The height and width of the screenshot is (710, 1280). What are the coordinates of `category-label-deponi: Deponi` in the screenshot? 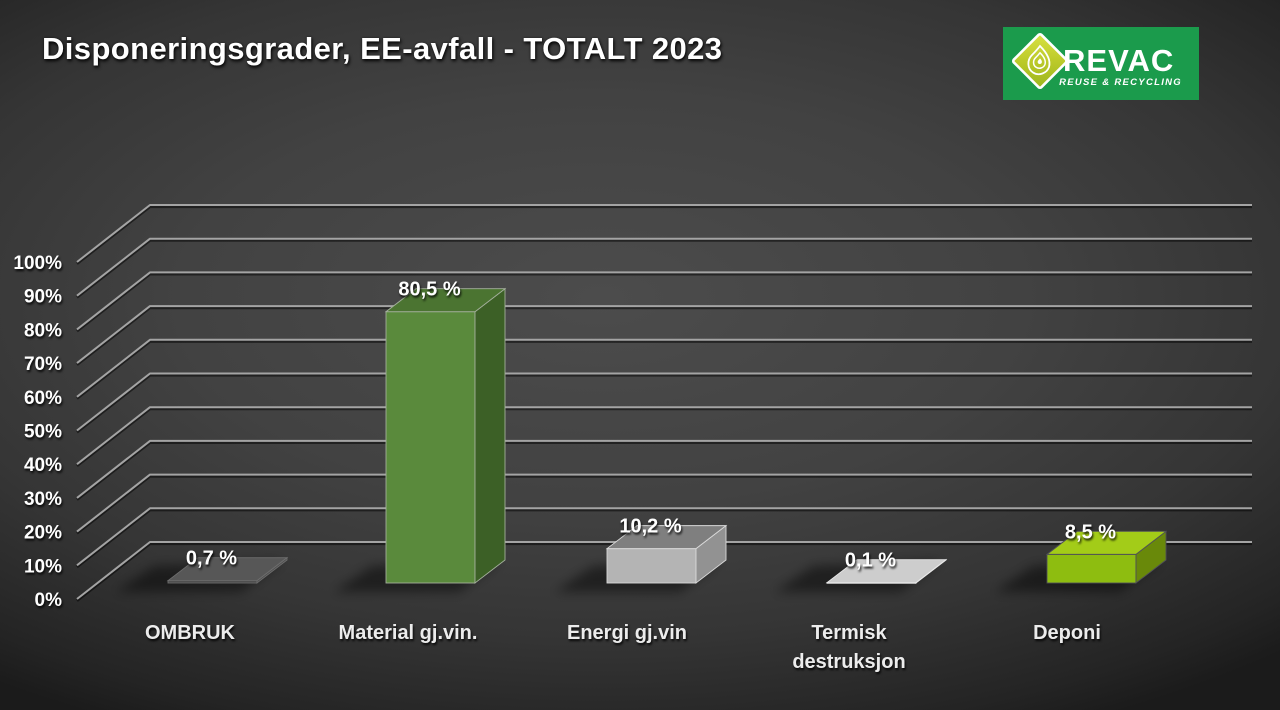 It's located at (1067, 633).